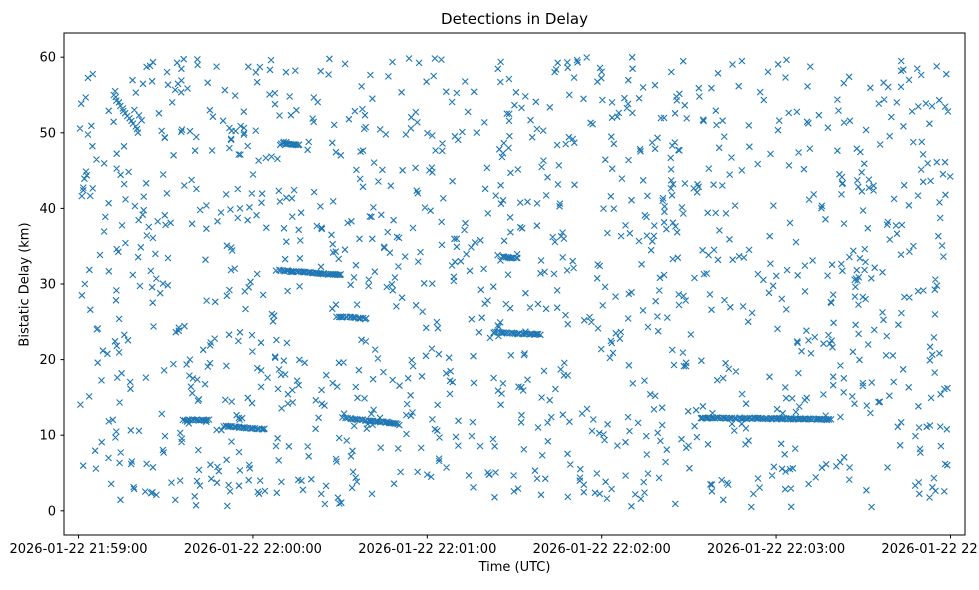 The image size is (979, 590). What do you see at coordinates (514, 19) in the screenshot?
I see `chart-title: Detections in Delay` at bounding box center [514, 19].